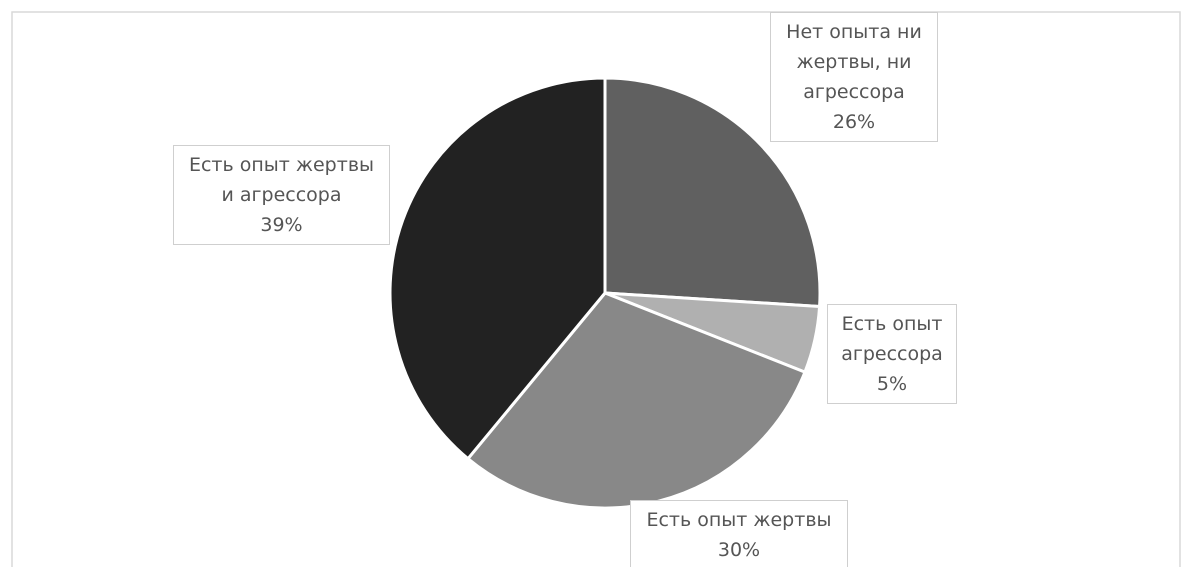  Describe the element at coordinates (739, 550) in the screenshot. I see `value-label: 30%` at that location.